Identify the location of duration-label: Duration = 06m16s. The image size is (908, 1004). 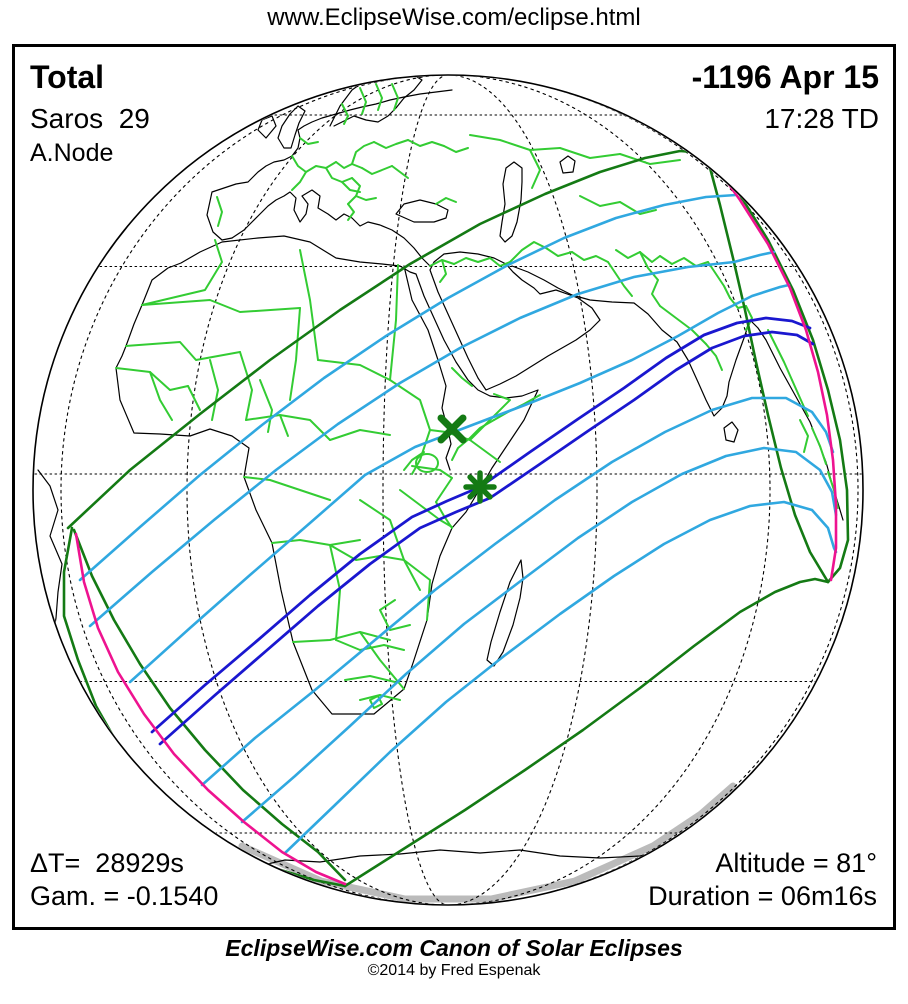
(762, 896).